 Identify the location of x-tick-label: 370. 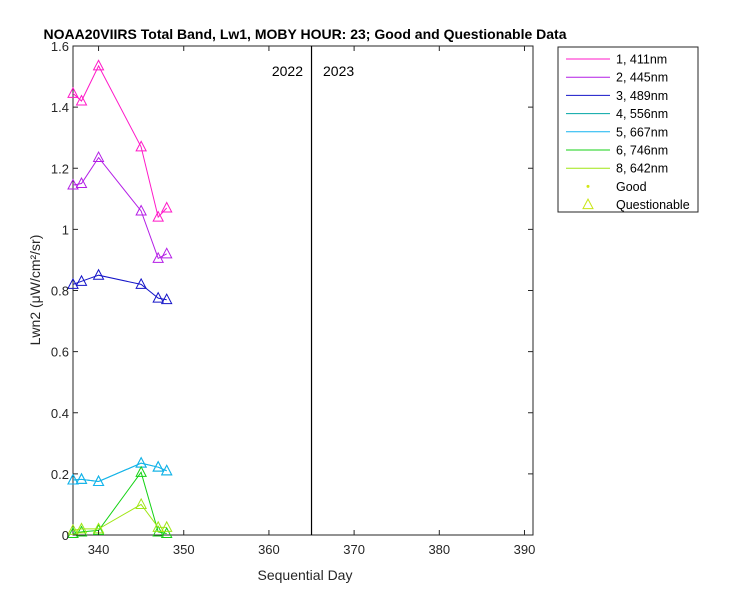
(354, 549).